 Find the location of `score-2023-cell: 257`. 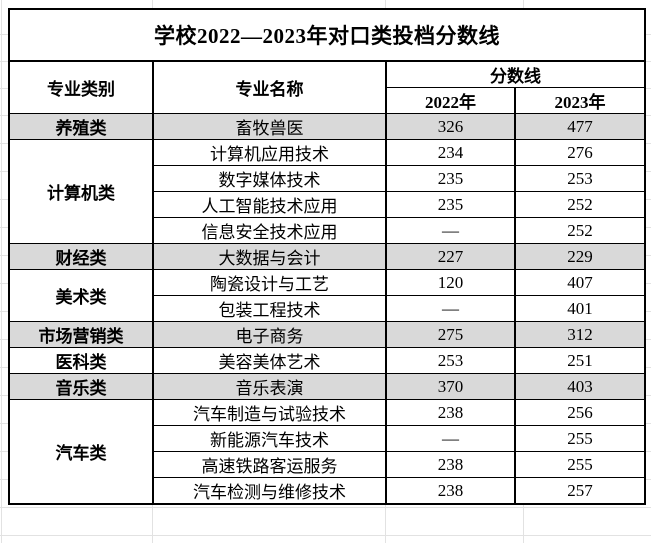

score-2023-cell: 257 is located at coordinates (580, 491).